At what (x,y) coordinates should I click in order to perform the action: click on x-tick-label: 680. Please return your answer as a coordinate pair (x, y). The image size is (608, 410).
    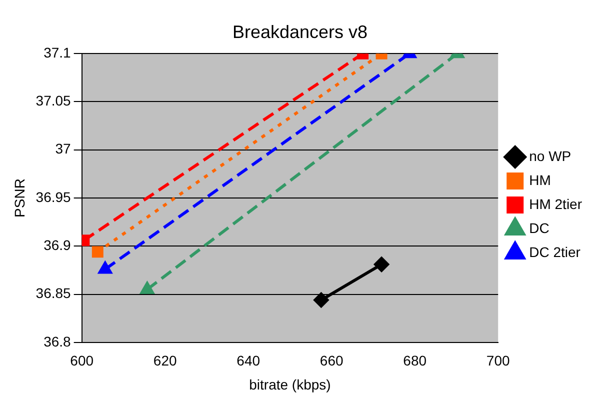
    Looking at the image, I should click on (415, 360).